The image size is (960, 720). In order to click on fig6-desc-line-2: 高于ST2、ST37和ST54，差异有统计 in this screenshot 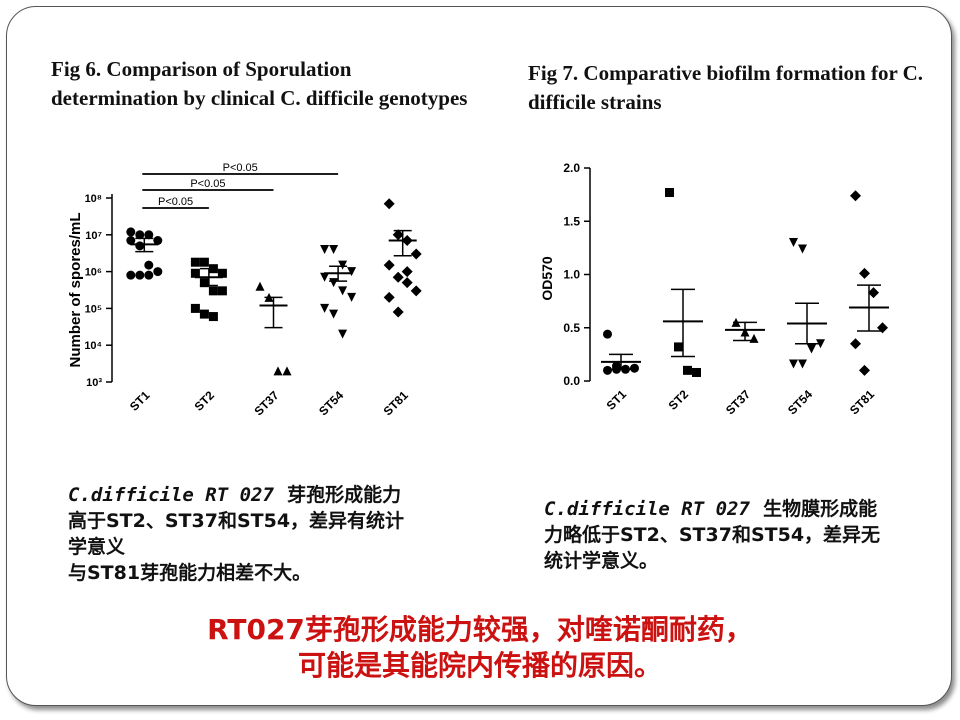, I will do `click(236, 521)`.